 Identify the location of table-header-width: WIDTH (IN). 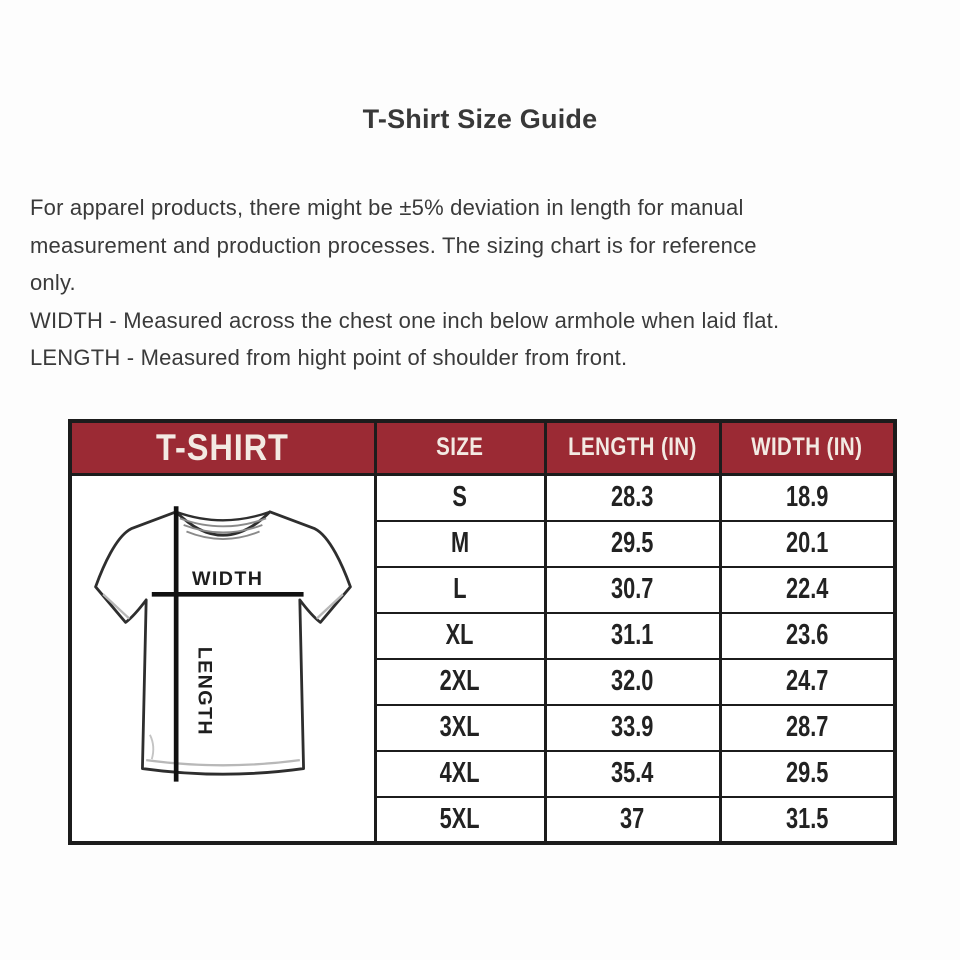
(807, 447).